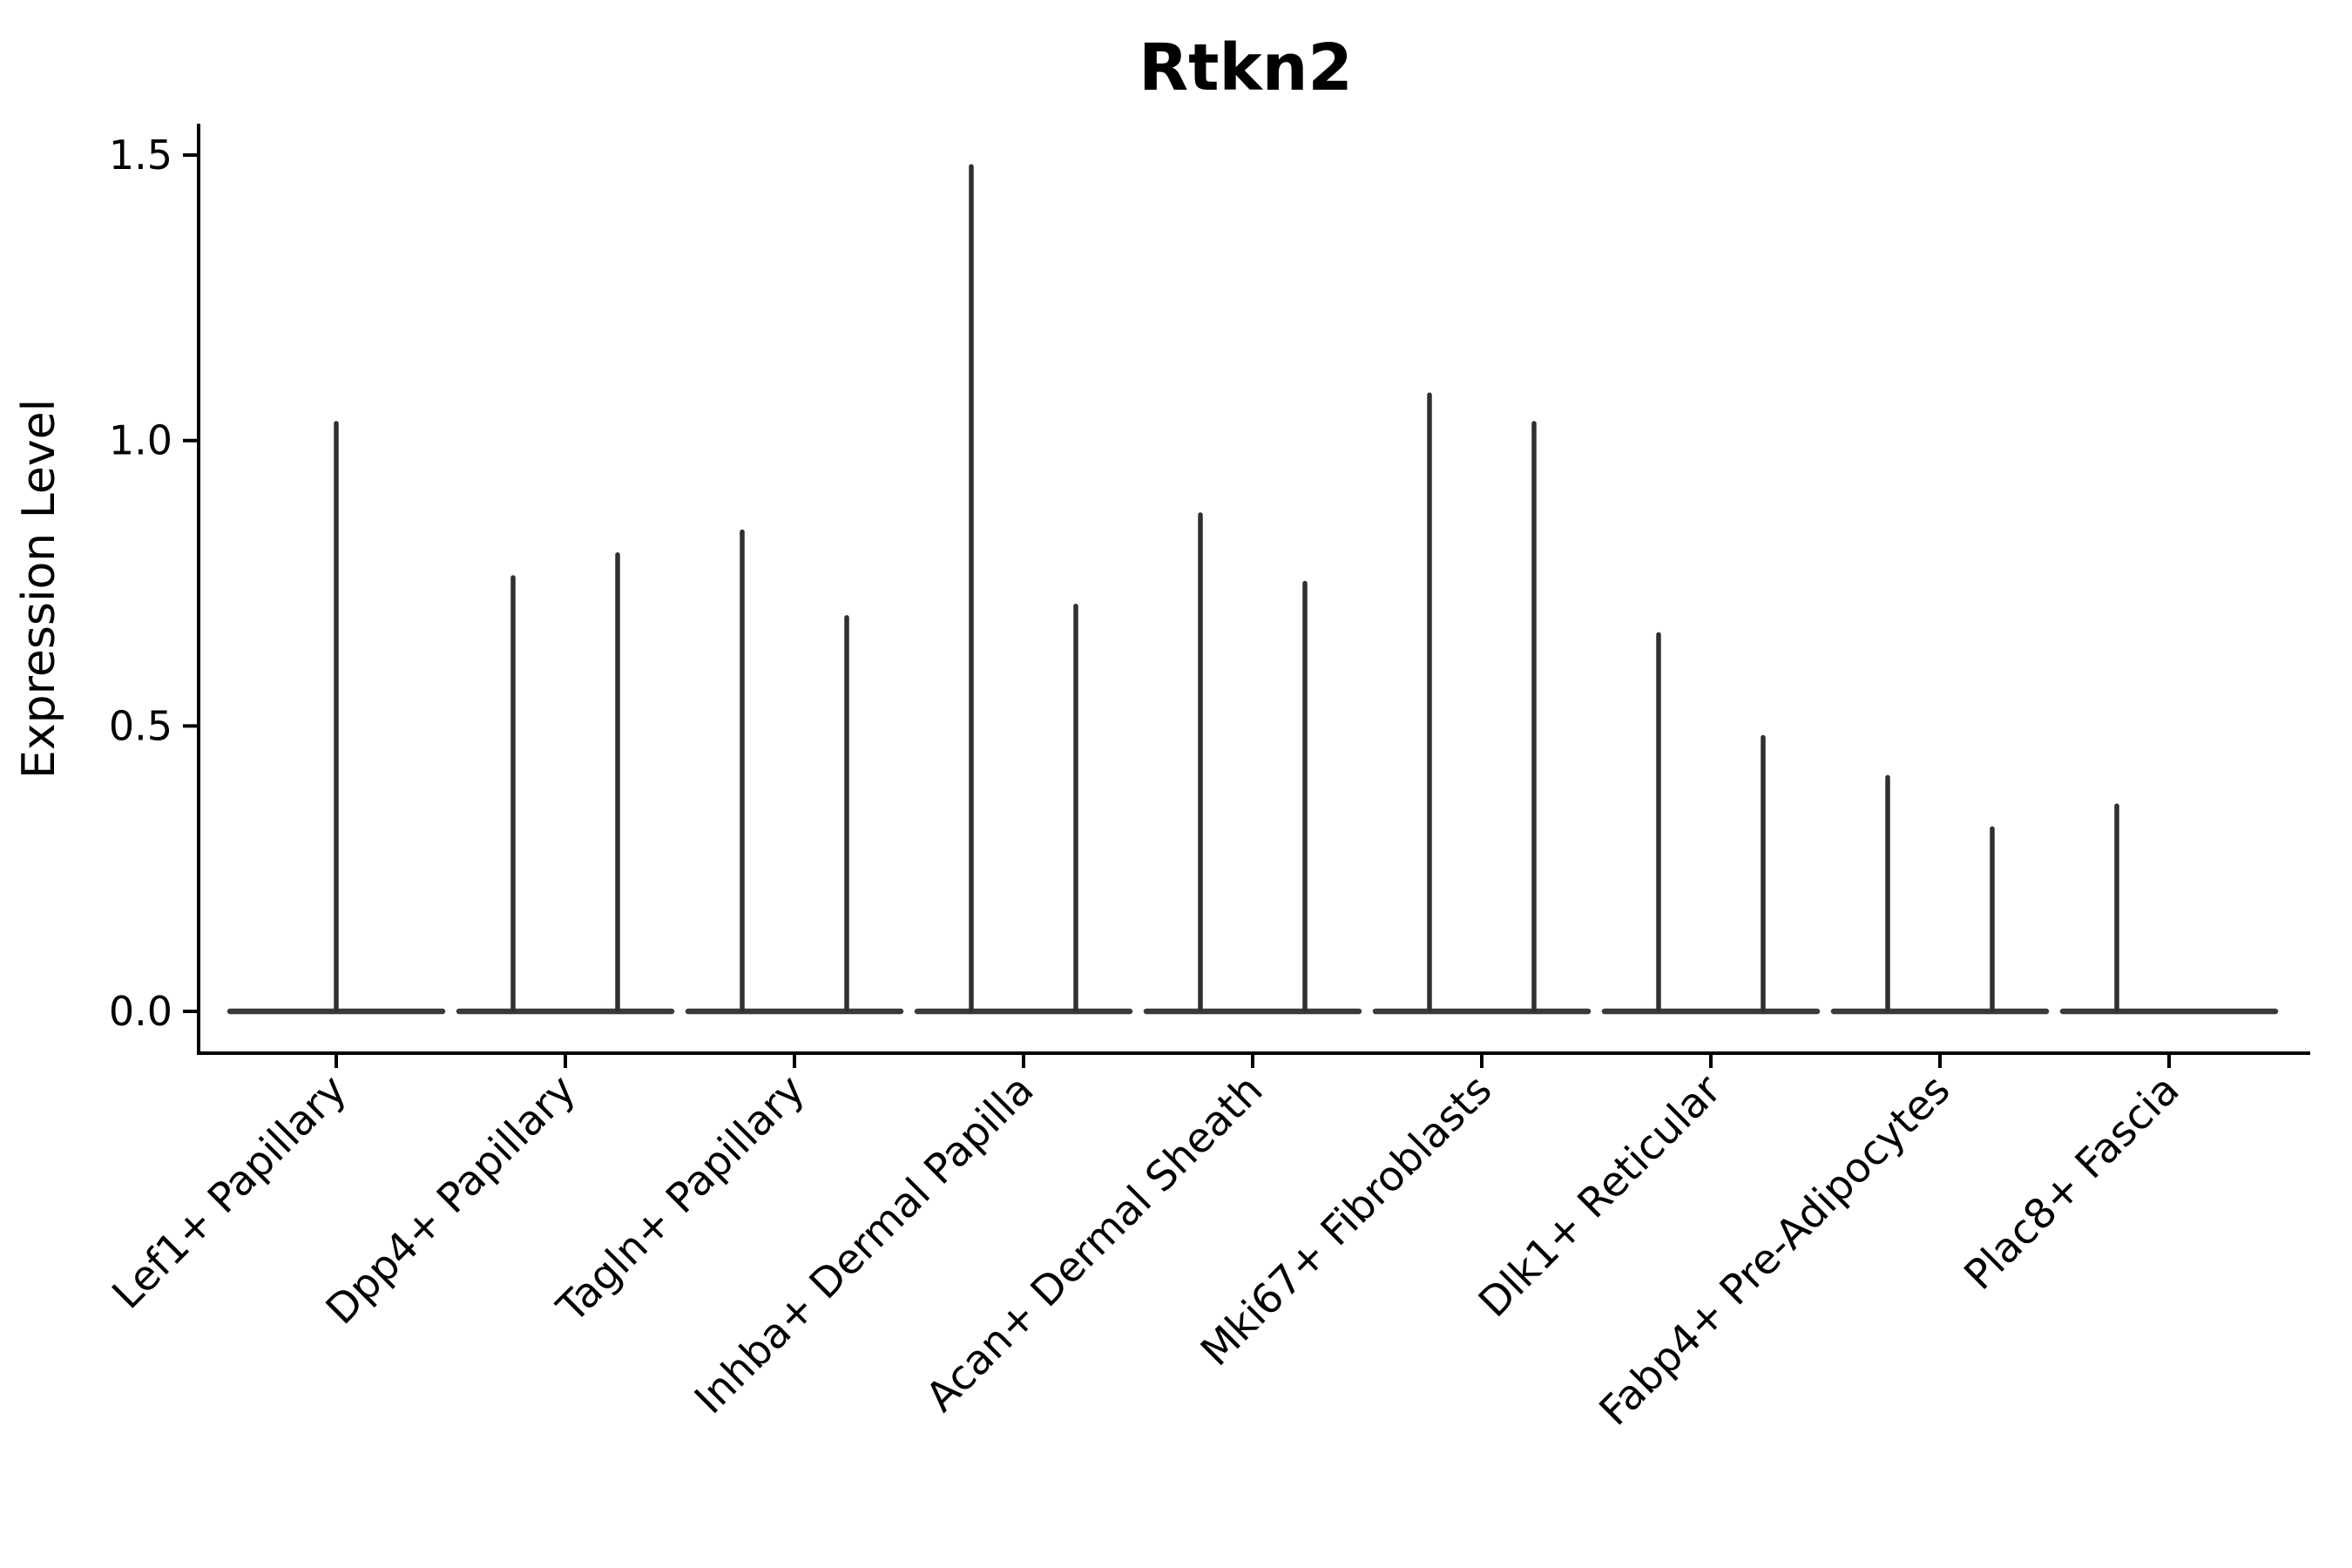  I want to click on x-tick-label: Plac8+ Fascia, so click(2072, 1183).